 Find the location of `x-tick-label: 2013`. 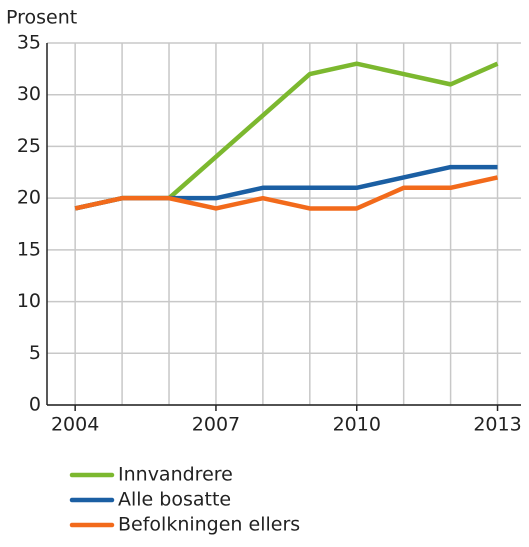

x-tick-label: 2013 is located at coordinates (497, 425).